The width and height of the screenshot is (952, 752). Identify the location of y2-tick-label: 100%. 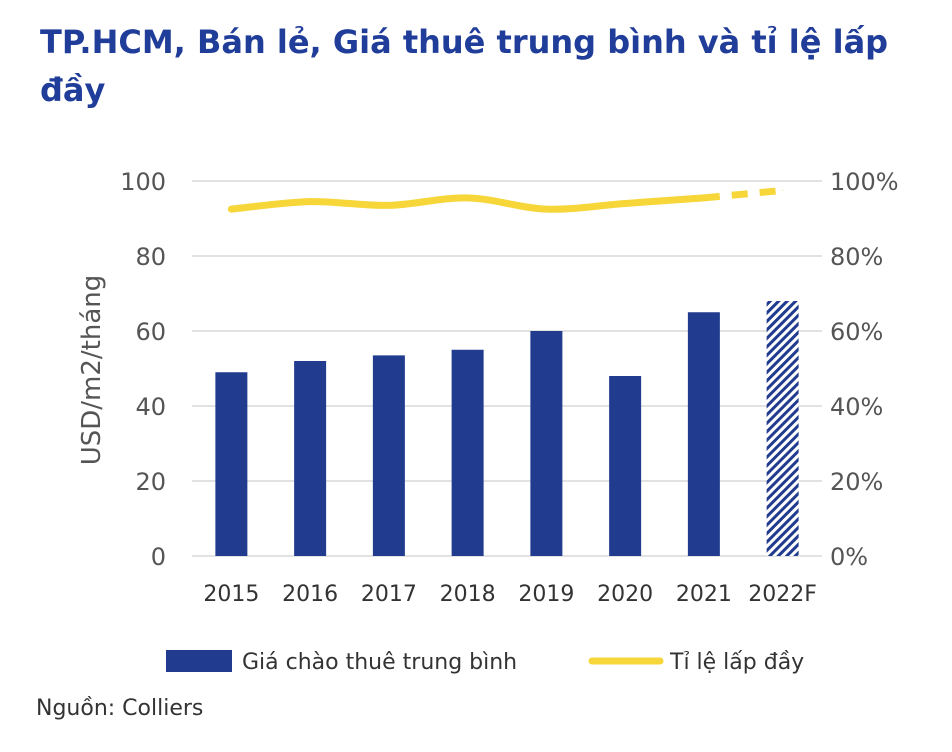
(864, 182).